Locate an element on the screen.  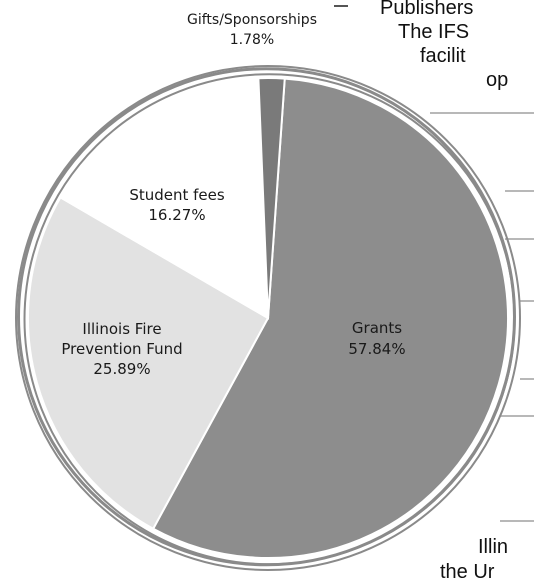
fire-fund-value: 25.89% is located at coordinates (121, 369).